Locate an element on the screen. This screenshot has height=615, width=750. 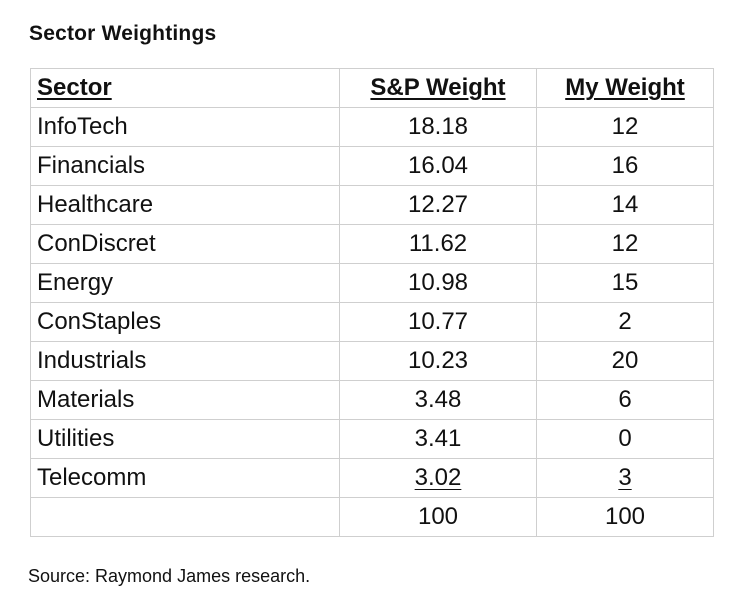
sp-weight-value: 10.77 is located at coordinates (438, 322).